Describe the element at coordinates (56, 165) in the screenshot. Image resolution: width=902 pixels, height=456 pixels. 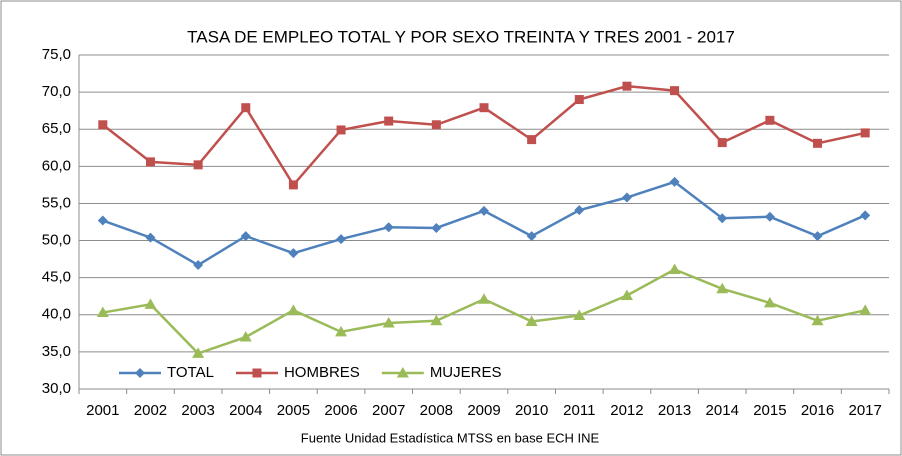
I see `y-tick-label: 60,0` at that location.